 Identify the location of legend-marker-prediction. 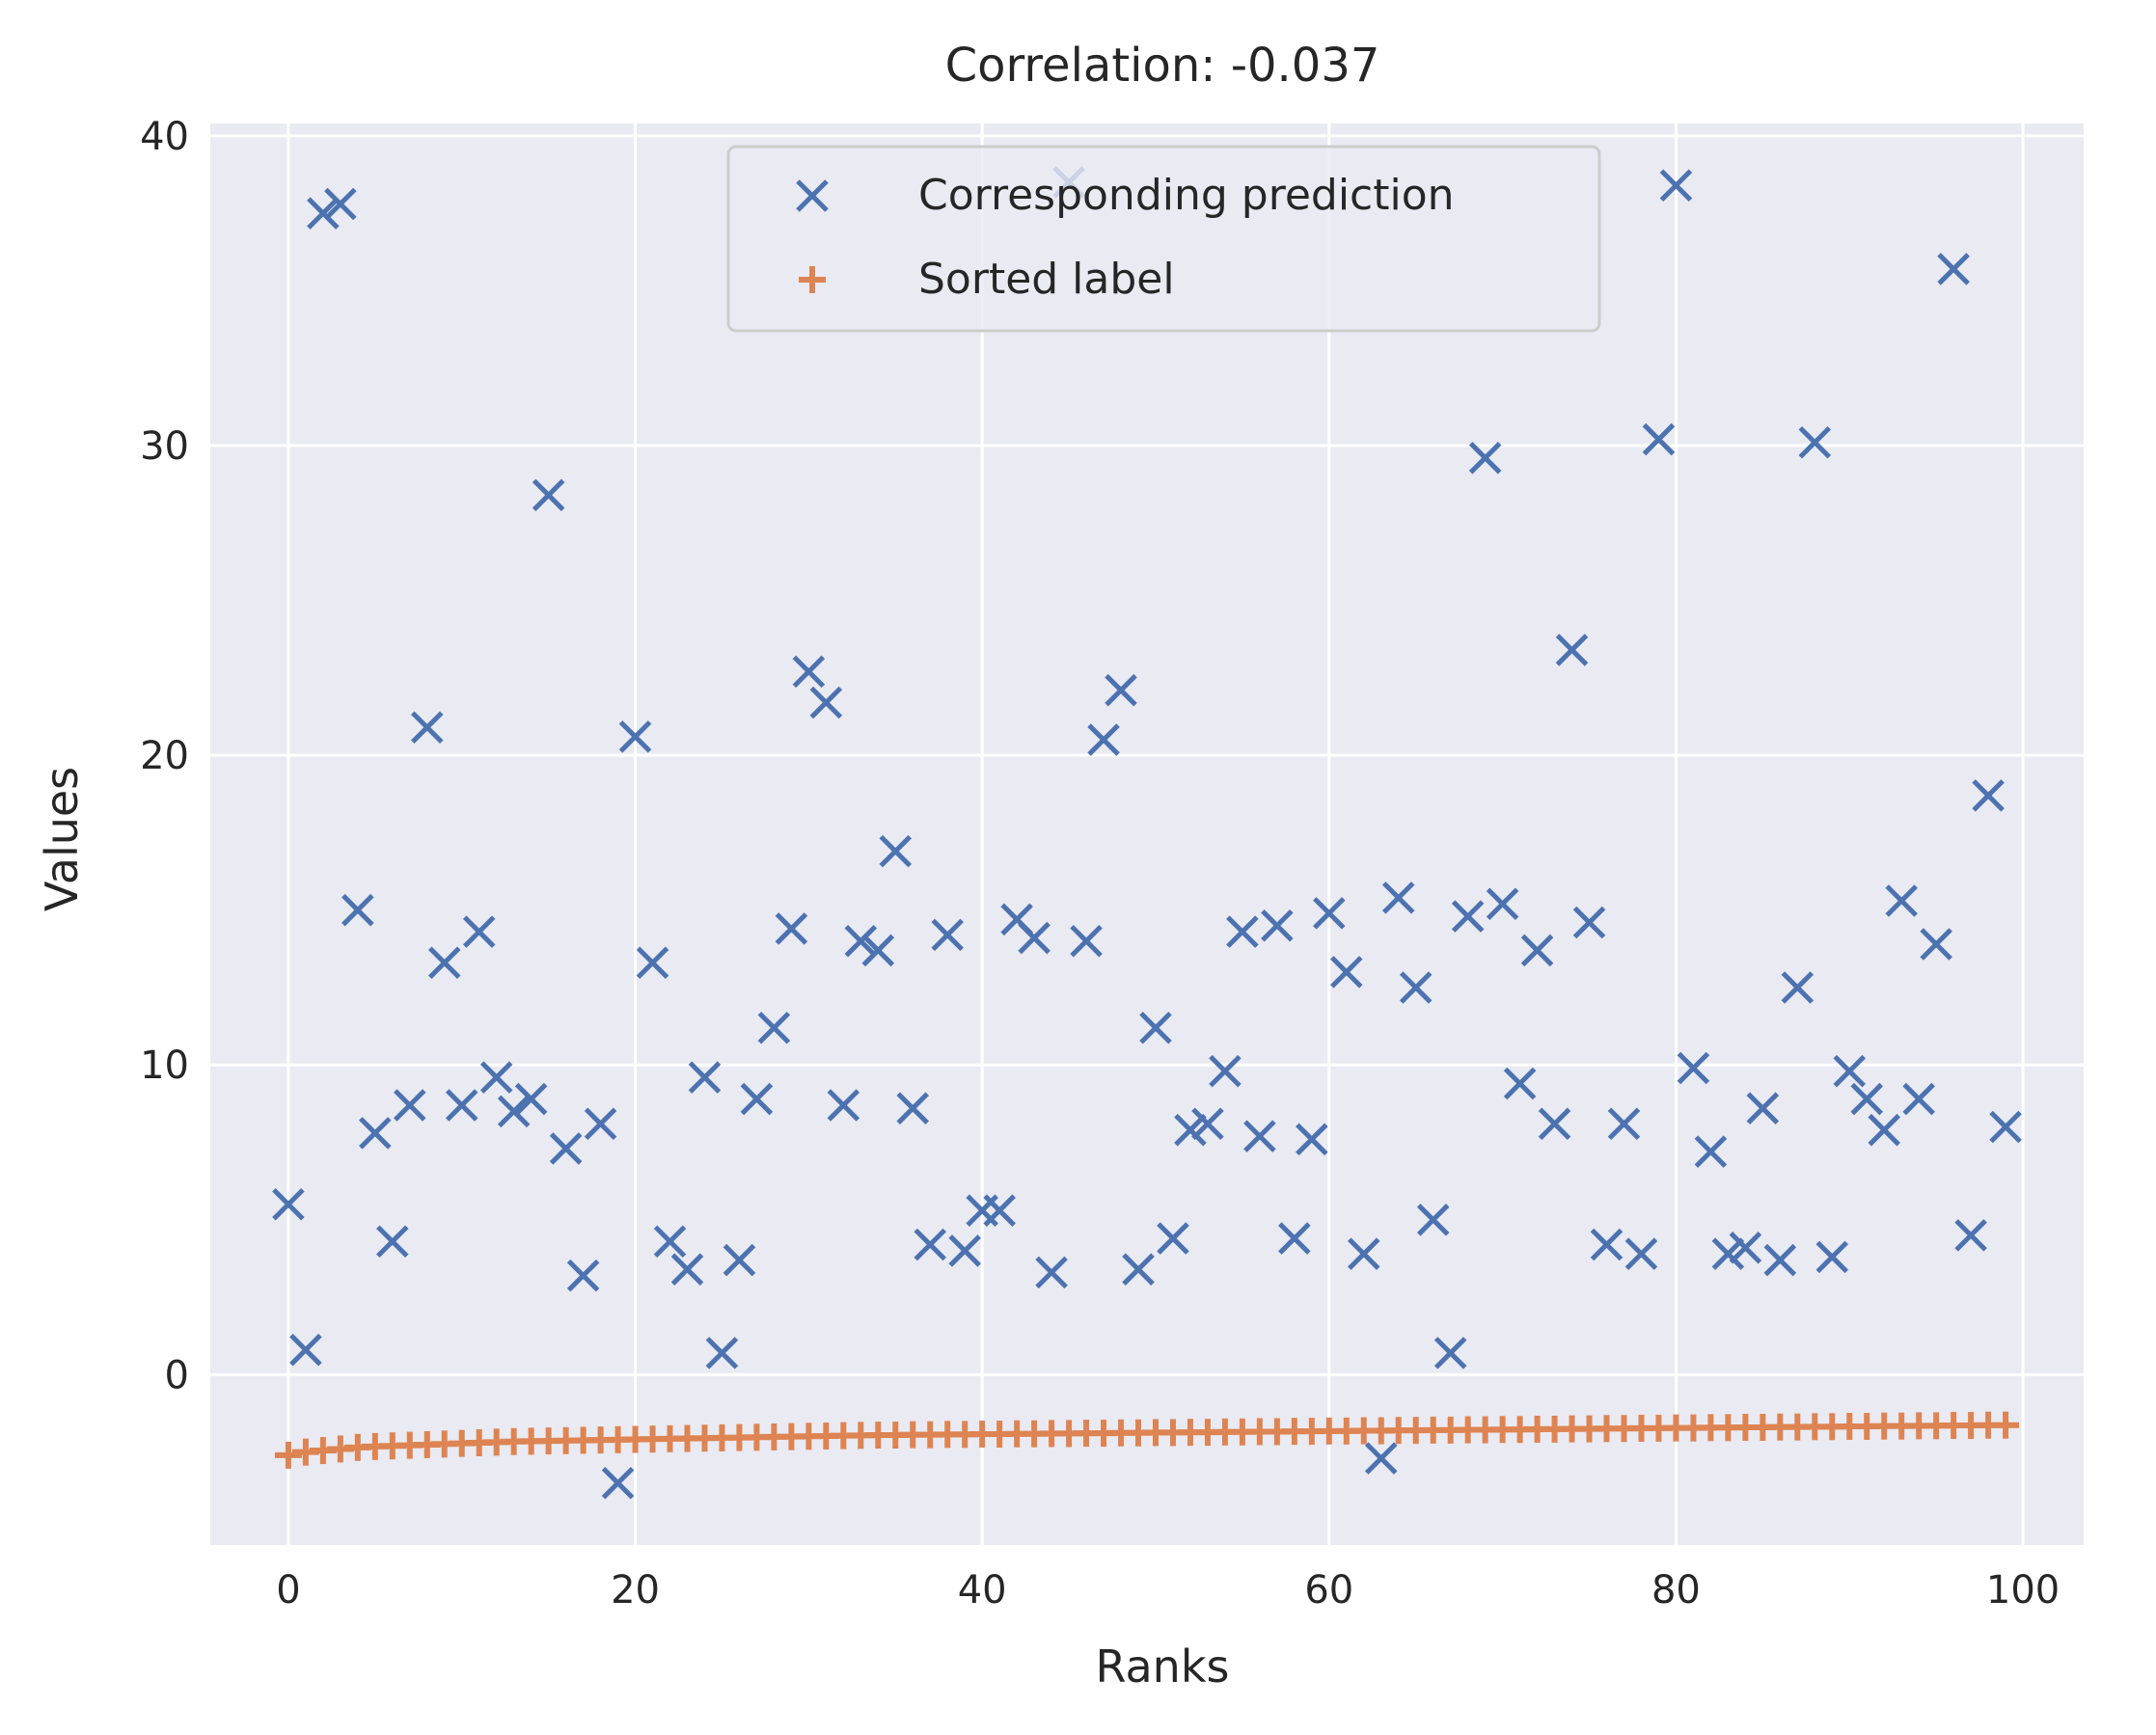
(812, 195).